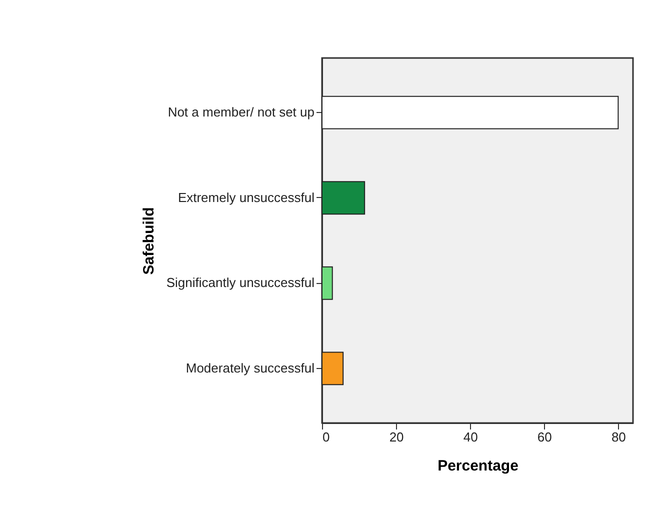  Describe the element at coordinates (470, 437) in the screenshot. I see `x-tick-label: 40` at that location.